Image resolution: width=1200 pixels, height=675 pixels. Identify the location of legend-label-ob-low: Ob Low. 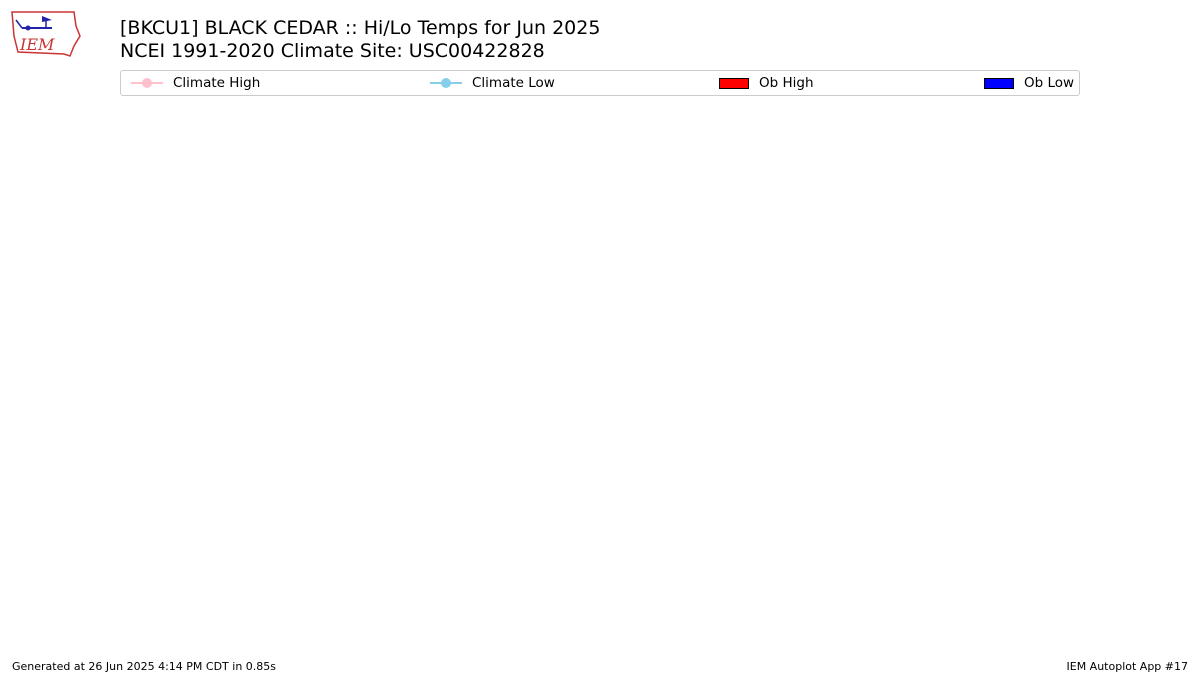
(1049, 83).